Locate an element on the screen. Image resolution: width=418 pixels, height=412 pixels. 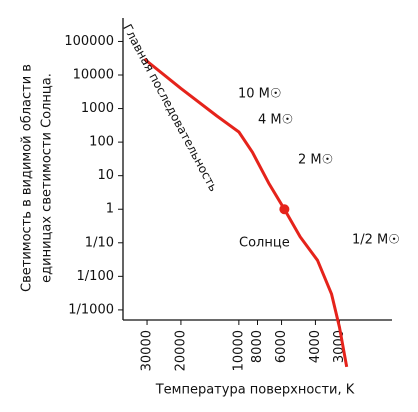
y-tick-label: 100000 is located at coordinates (89, 41).